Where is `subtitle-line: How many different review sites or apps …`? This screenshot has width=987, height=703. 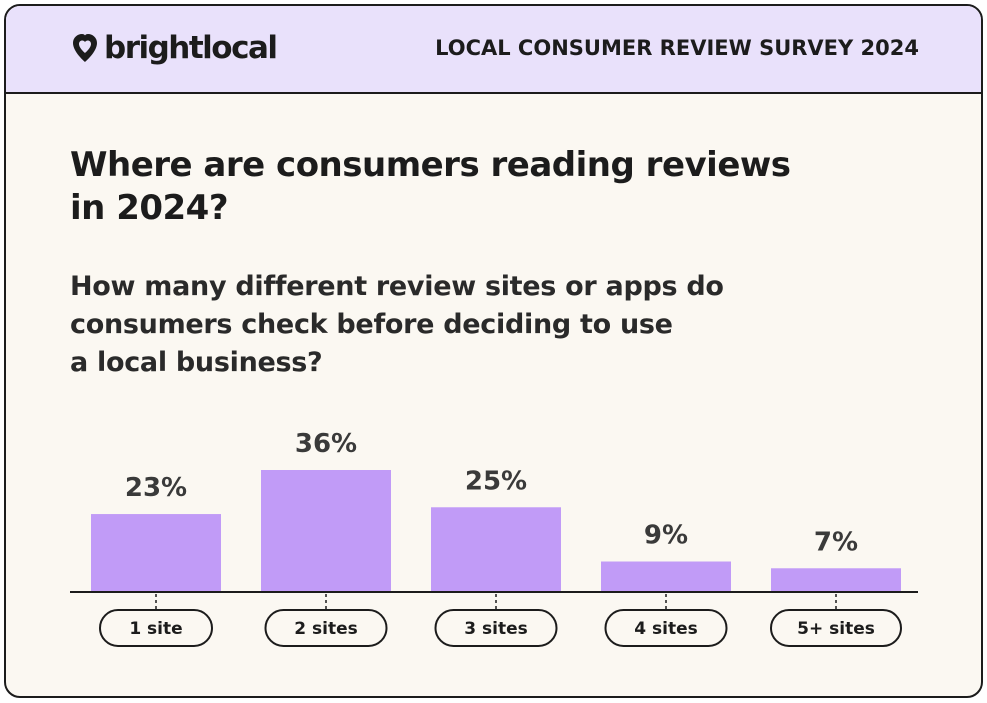 subtitle-line: How many different review sites or apps … is located at coordinates (397, 286).